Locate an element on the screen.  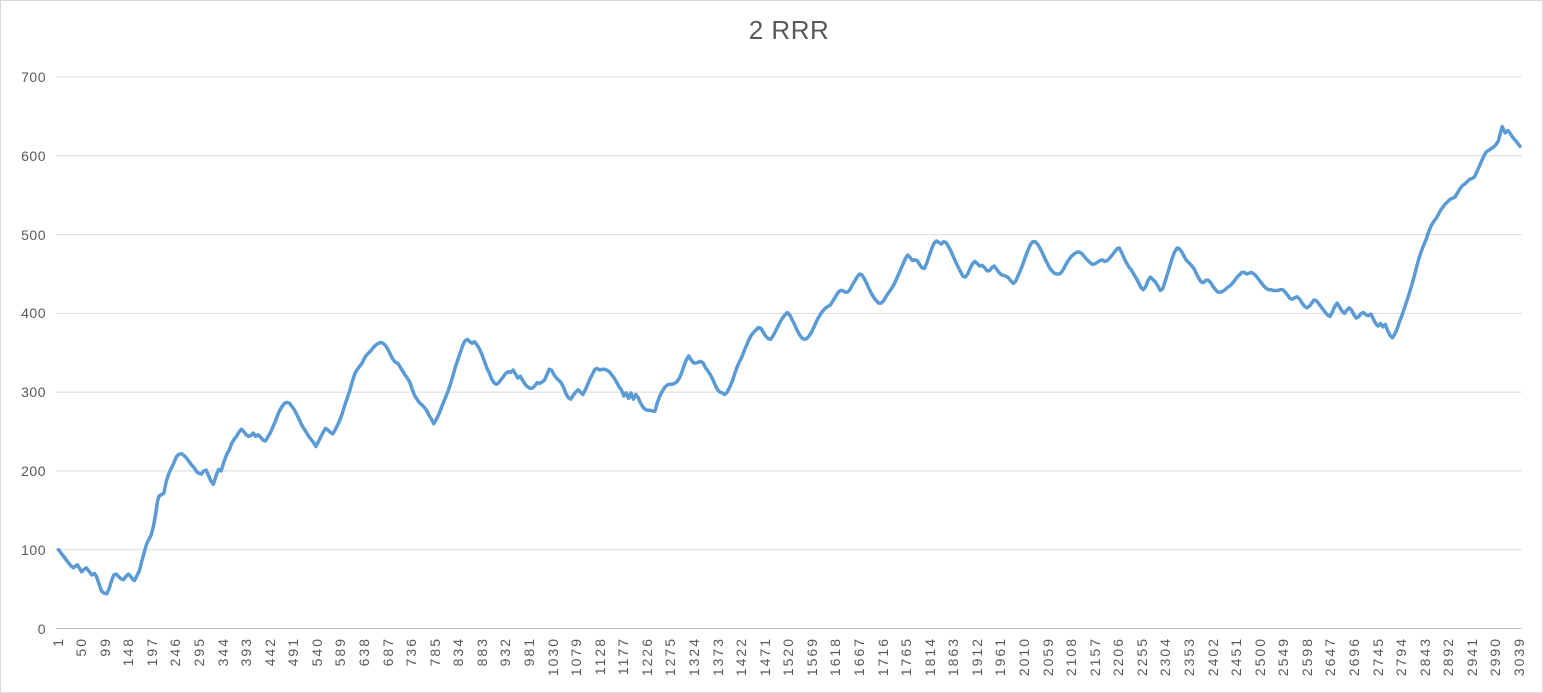
x-axis-label: 2598 is located at coordinates (1306, 657).